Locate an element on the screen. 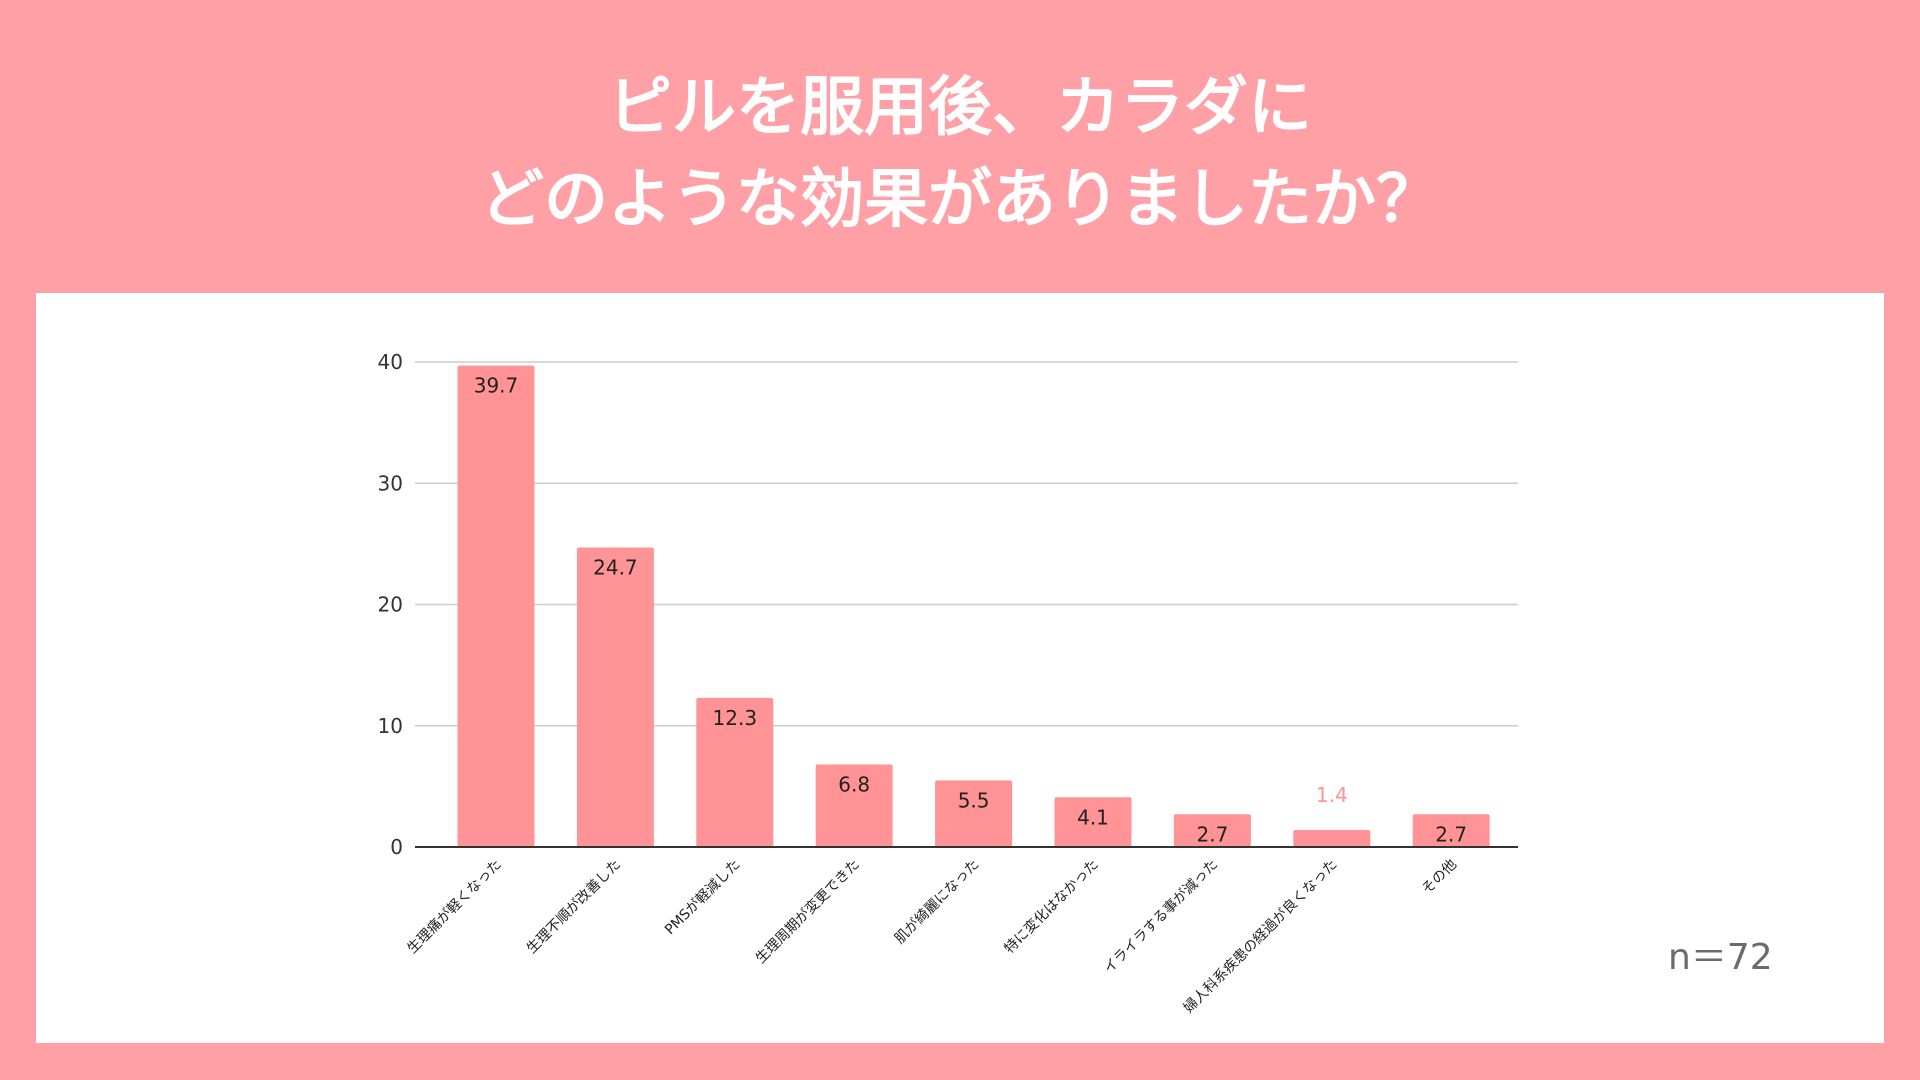 The width and height of the screenshot is (1920, 1080). category-label: 生理痛が軽くなった is located at coordinates (454, 906).